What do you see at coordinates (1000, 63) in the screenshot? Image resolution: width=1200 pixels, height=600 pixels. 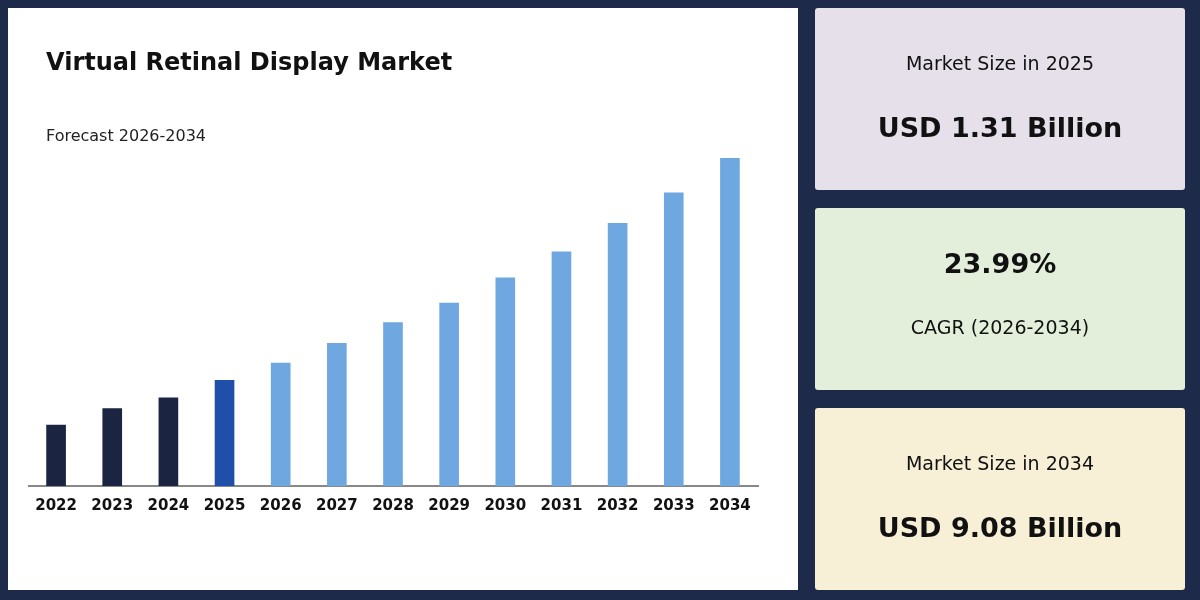 I see `text: Market Size in 2025` at bounding box center [1000, 63].